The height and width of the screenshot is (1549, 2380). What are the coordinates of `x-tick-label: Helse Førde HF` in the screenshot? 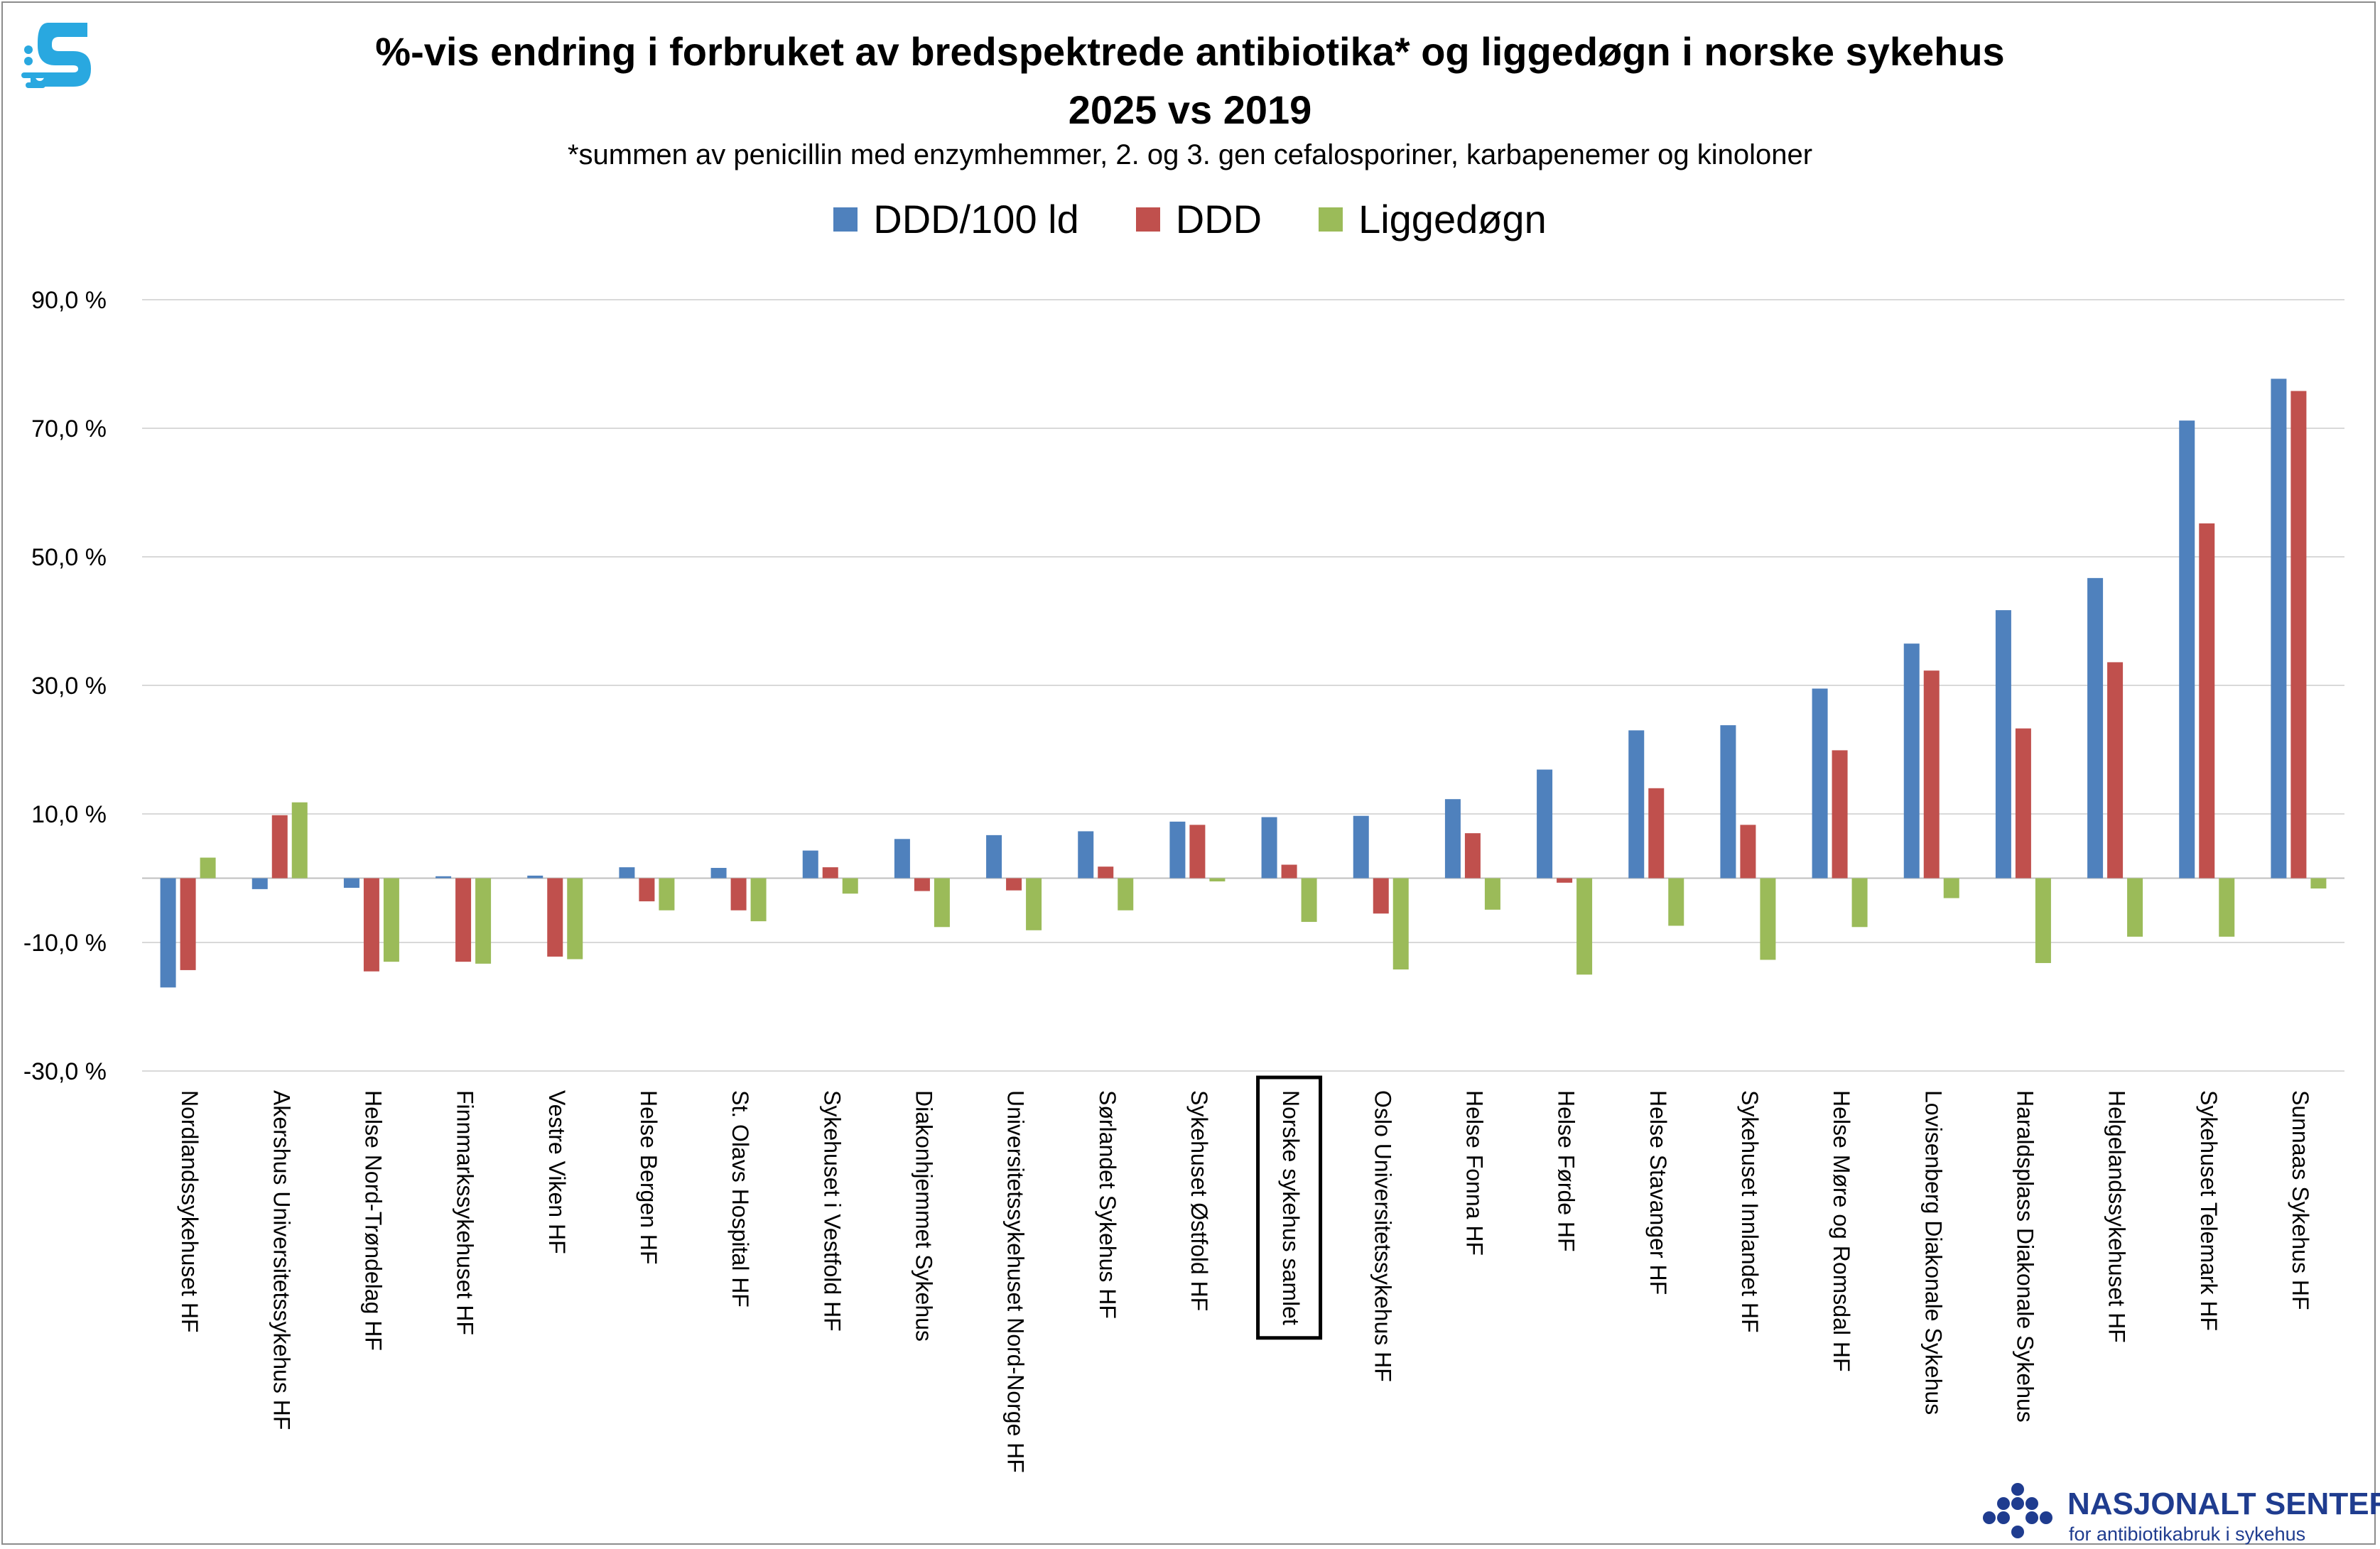 It's located at (1566, 1171).